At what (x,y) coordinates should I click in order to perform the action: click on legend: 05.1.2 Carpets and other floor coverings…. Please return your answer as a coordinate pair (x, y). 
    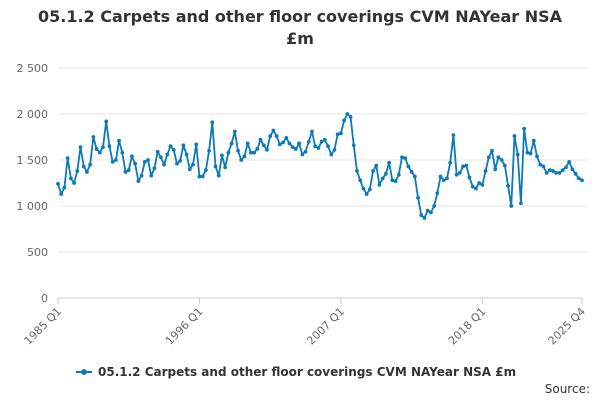
    Looking at the image, I should click on (296, 372).